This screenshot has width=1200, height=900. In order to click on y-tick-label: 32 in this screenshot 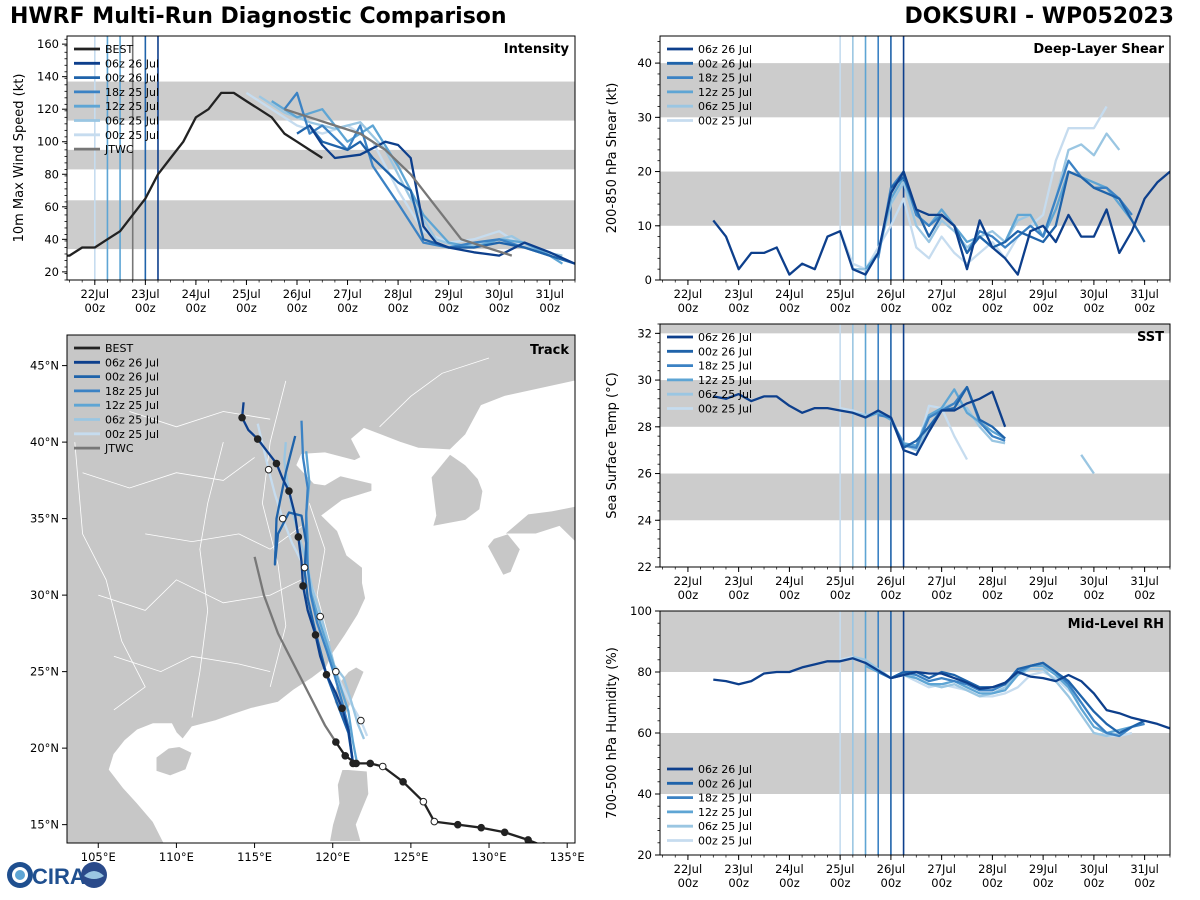, I will do `click(644, 333)`.